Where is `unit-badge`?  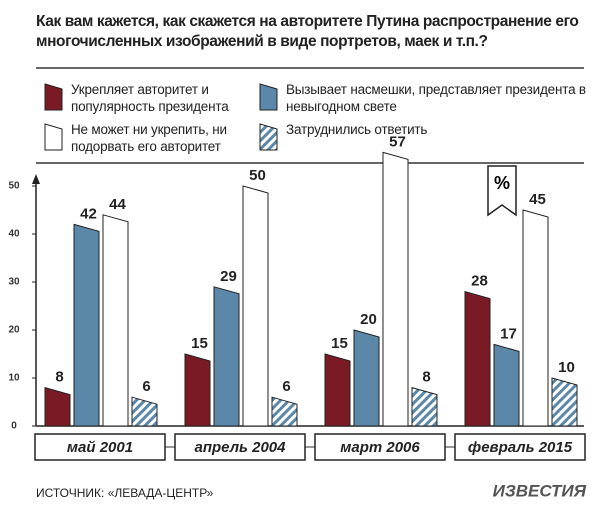
unit-badge is located at coordinates (502, 191).